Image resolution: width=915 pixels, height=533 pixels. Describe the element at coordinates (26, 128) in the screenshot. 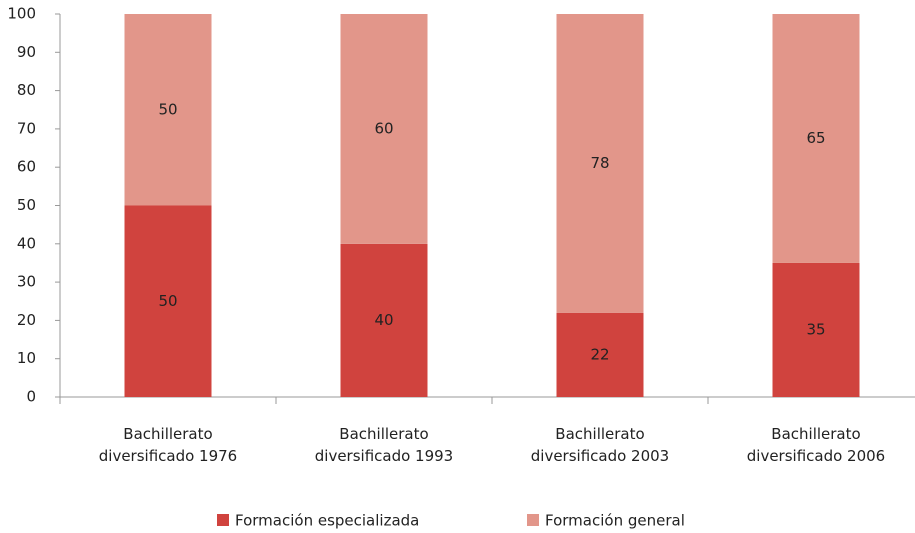

I see `y-tick-label: 70` at that location.